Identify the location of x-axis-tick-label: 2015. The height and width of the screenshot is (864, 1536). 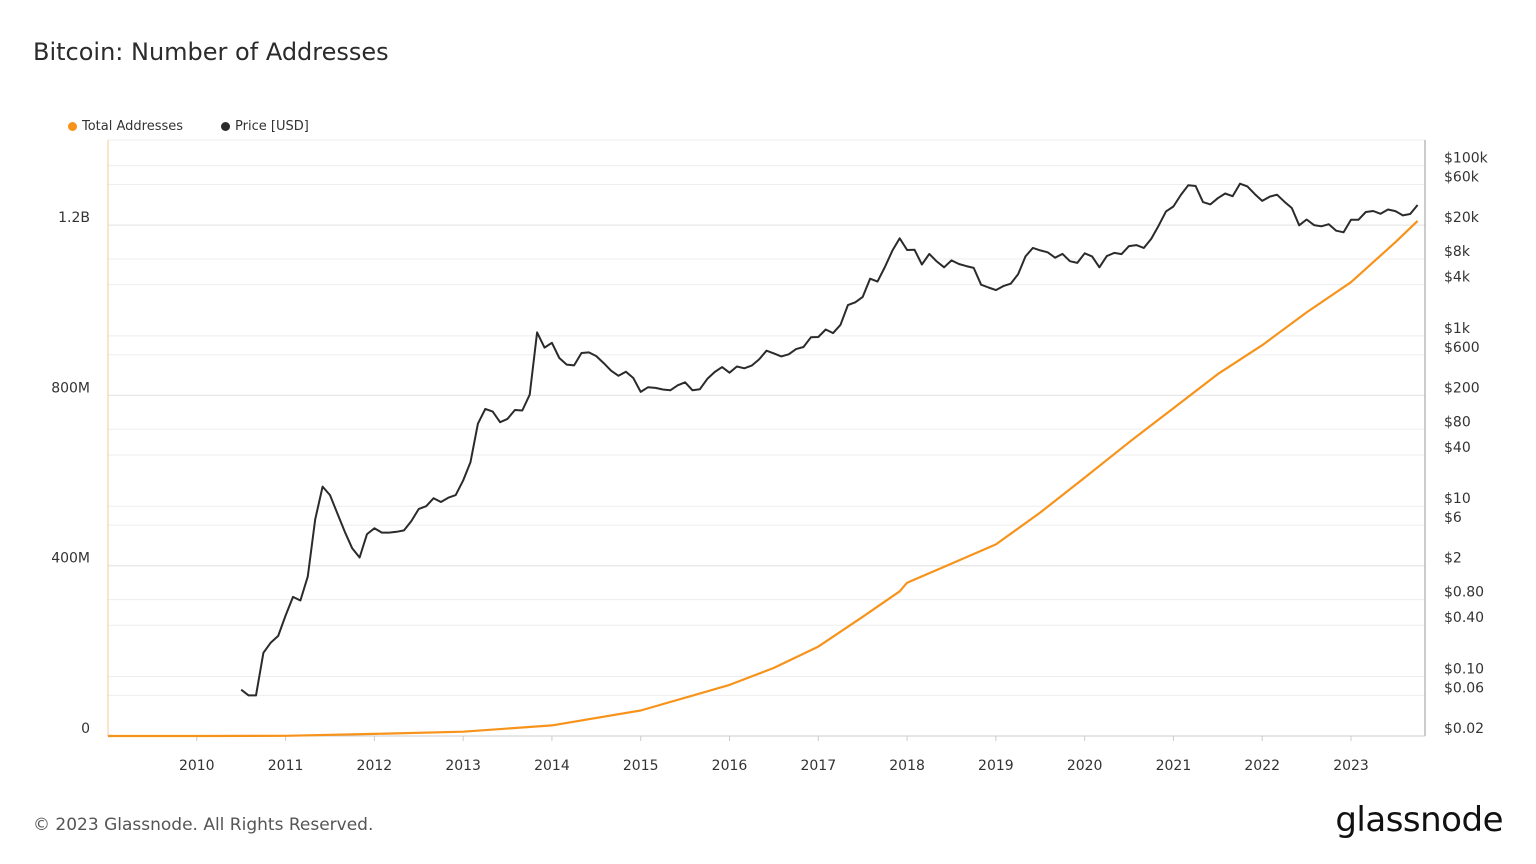
(641, 766).